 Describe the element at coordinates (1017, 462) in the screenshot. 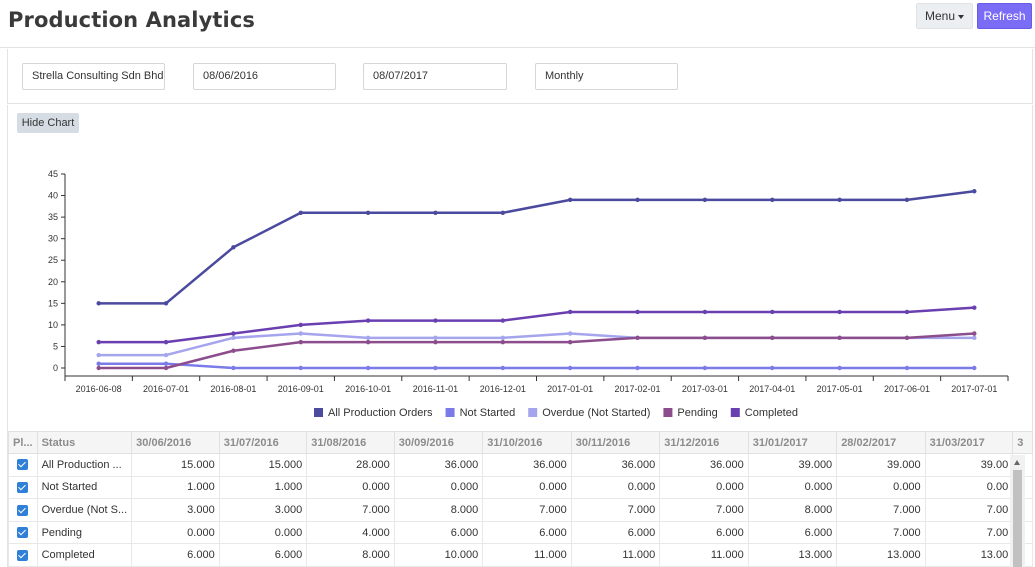

I see `scroll-up-arrow-icon` at that location.